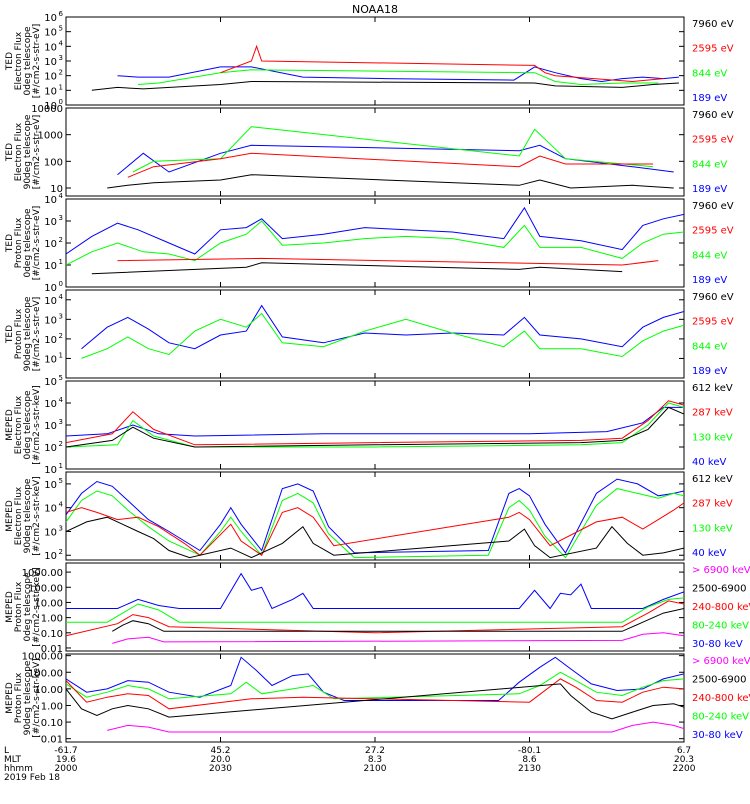  What do you see at coordinates (61, 14) in the screenshot?
I see `y-tick-exponent: 6` at bounding box center [61, 14].